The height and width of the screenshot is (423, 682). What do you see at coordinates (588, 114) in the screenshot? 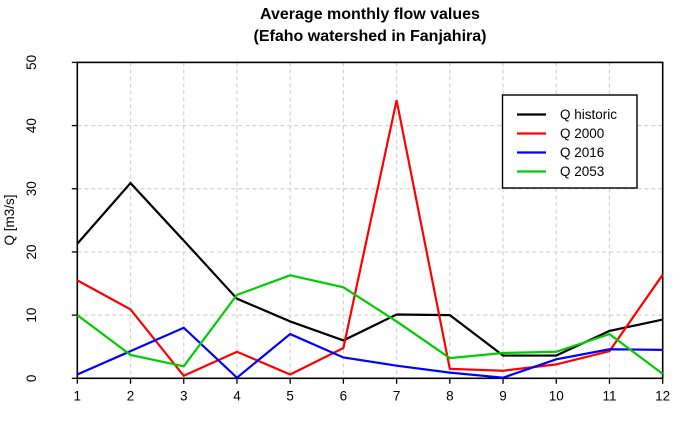
I see `legend-label-q-historic: Q historic` at bounding box center [588, 114].